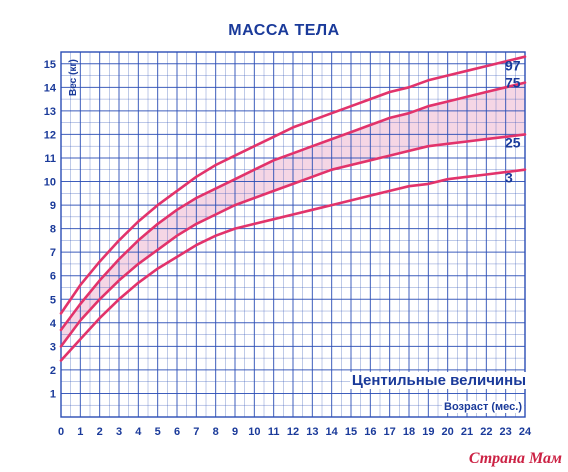 This screenshot has height=472, width=568. I want to click on x-tick-label: 0, so click(61, 432).